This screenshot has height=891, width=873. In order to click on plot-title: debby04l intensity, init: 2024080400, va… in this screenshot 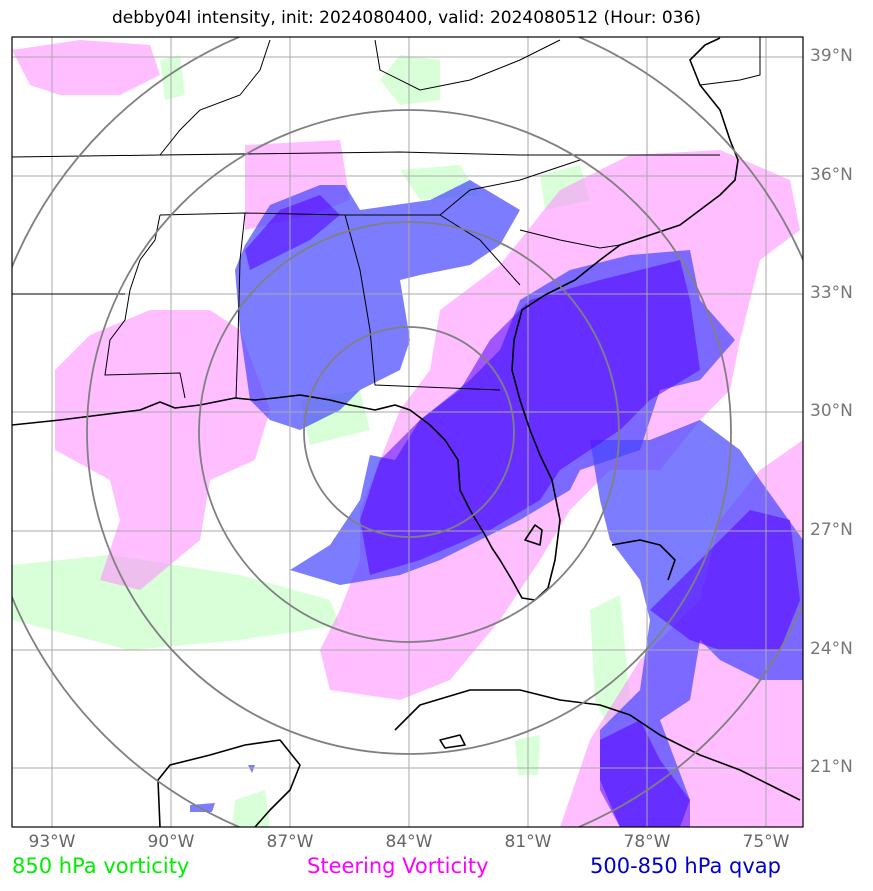, I will do `click(406, 18)`.